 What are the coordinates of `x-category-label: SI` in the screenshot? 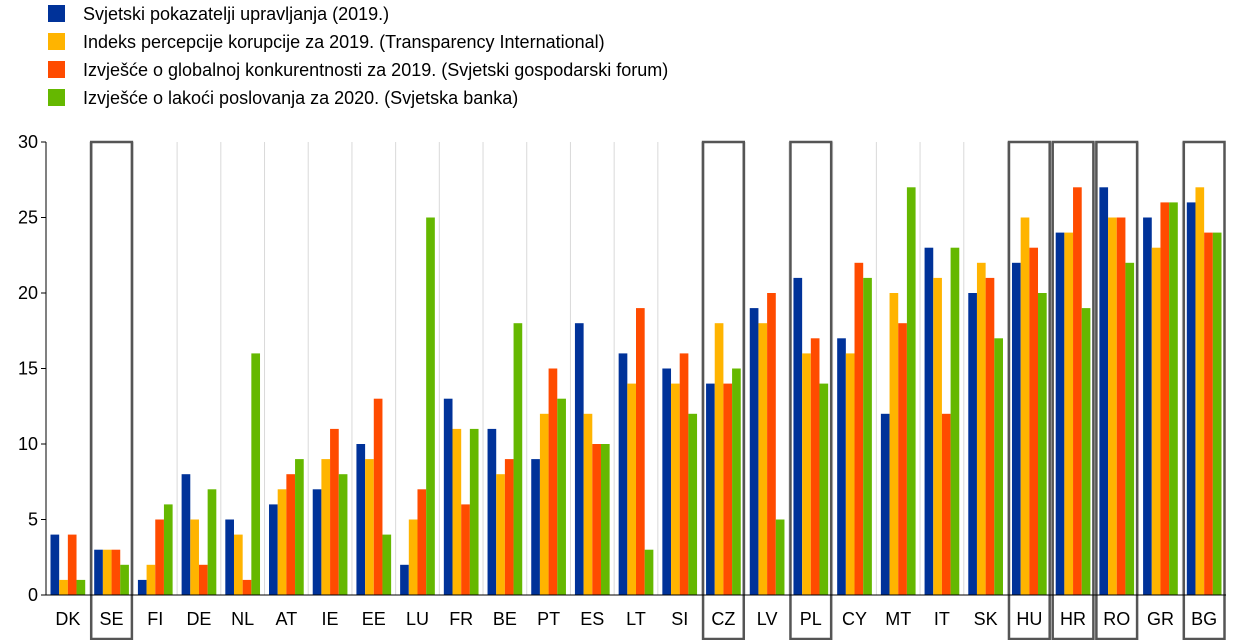 It's located at (679, 619).